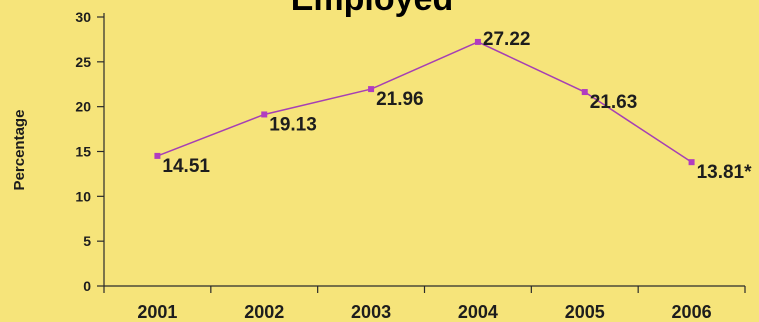 This screenshot has width=759, height=322. What do you see at coordinates (83, 17) in the screenshot?
I see `y-tick-label: 30` at bounding box center [83, 17].